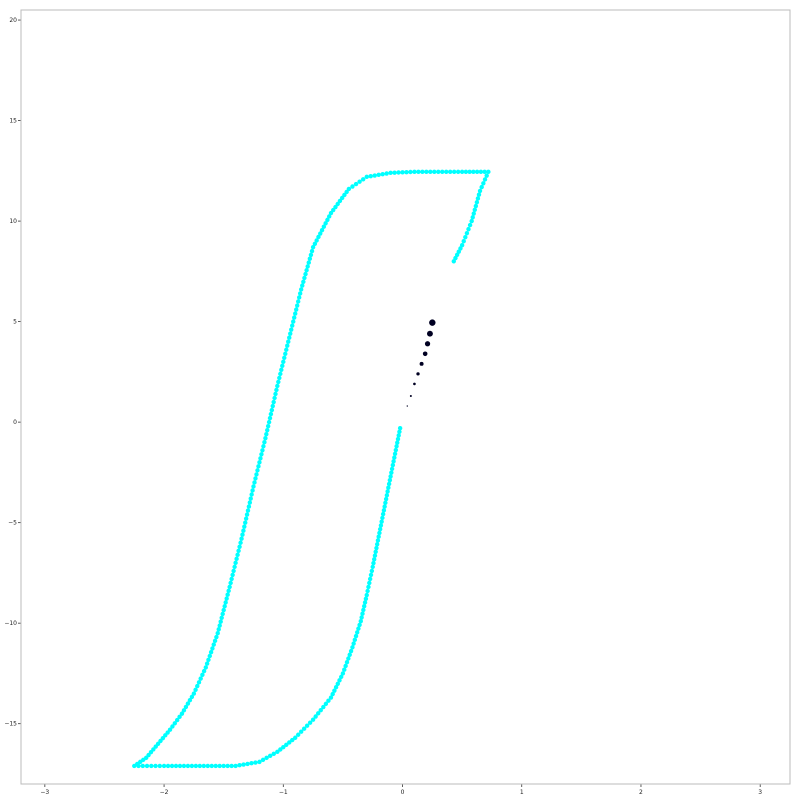  I want to click on y-tick-label: 10, so click(13, 221).